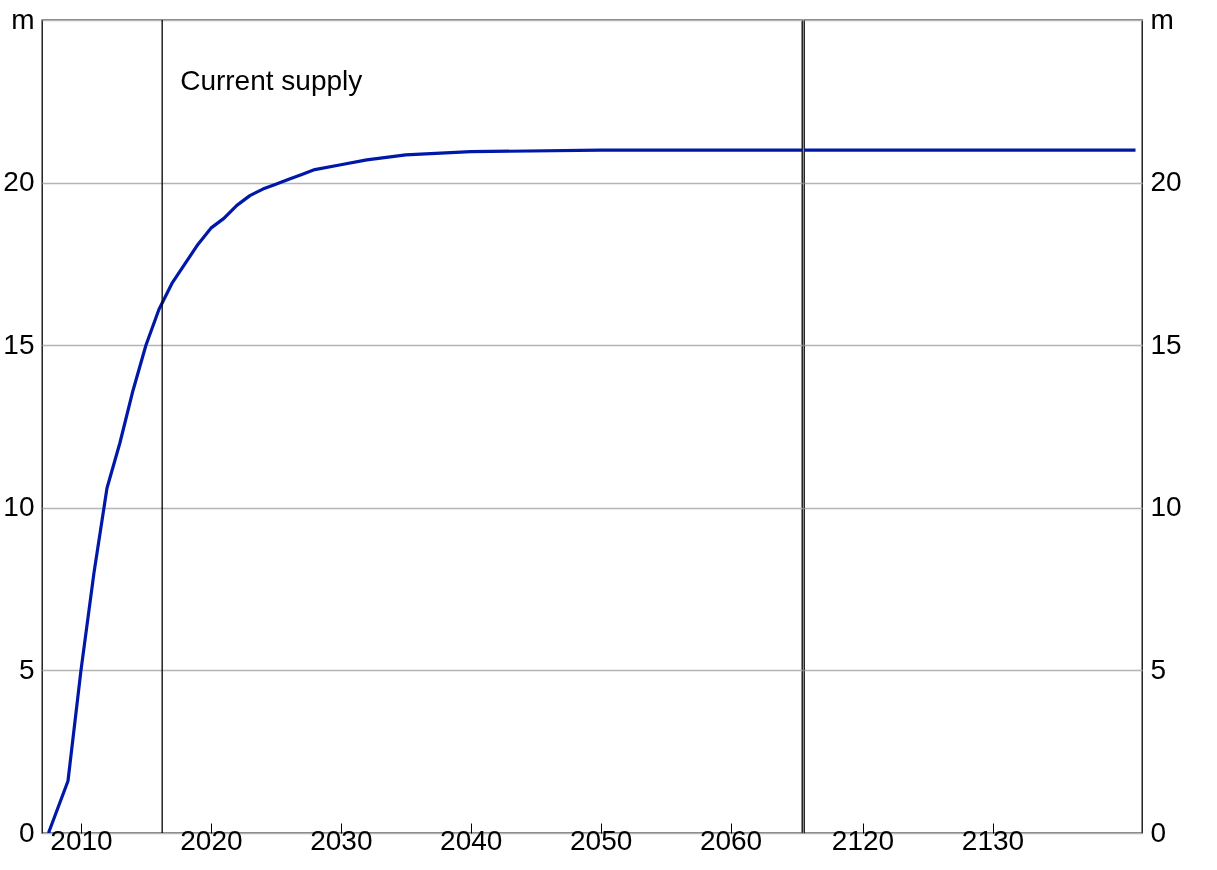 The height and width of the screenshot is (870, 1217). I want to click on x-tick-label: 2060, so click(731, 840).